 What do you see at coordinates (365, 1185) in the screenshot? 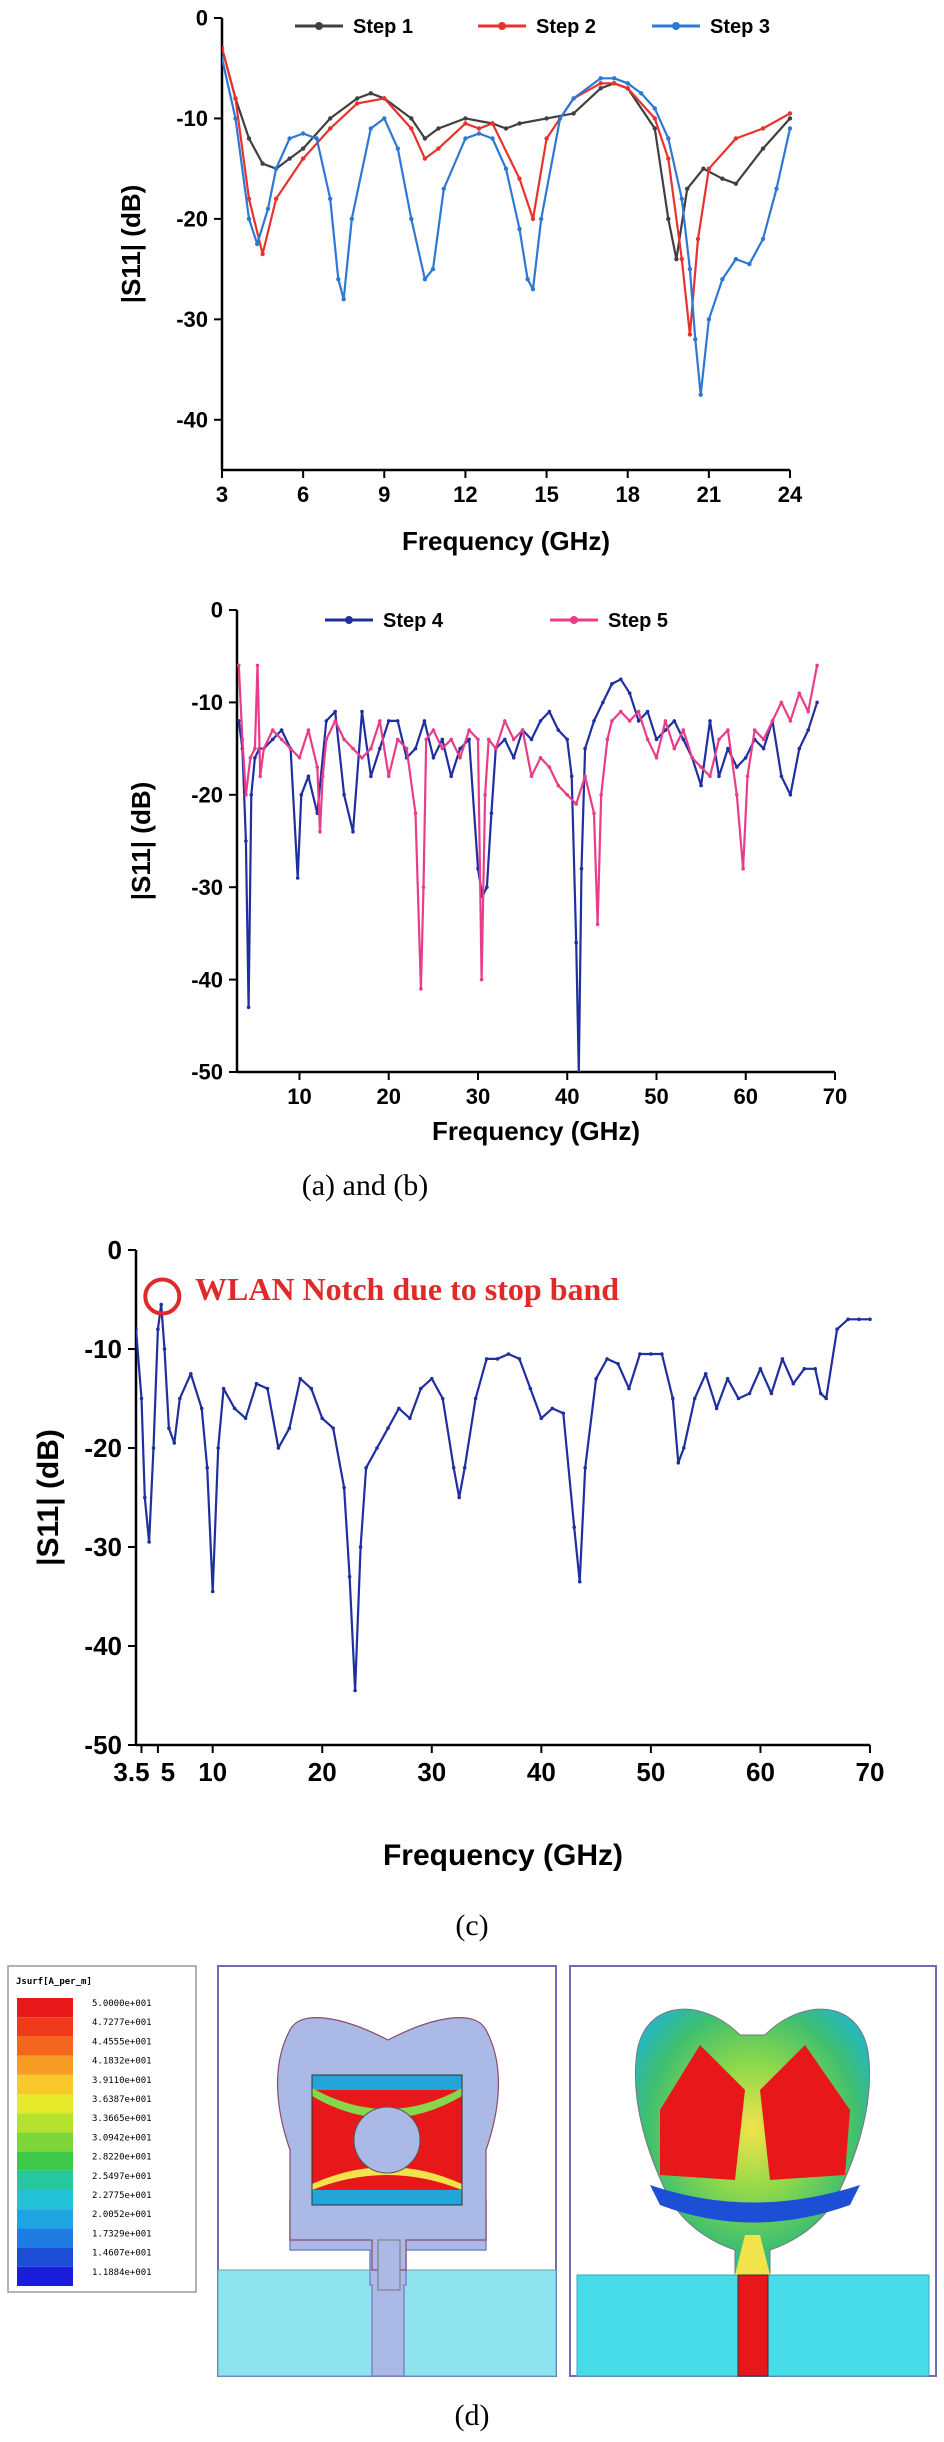
I see `caption-ab: (a) and (b)` at bounding box center [365, 1185].